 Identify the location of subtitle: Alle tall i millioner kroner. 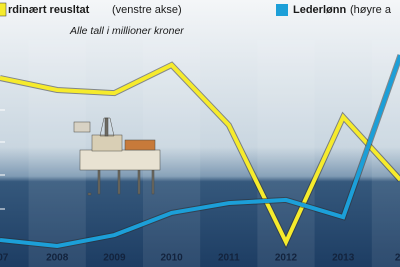
(126, 31).